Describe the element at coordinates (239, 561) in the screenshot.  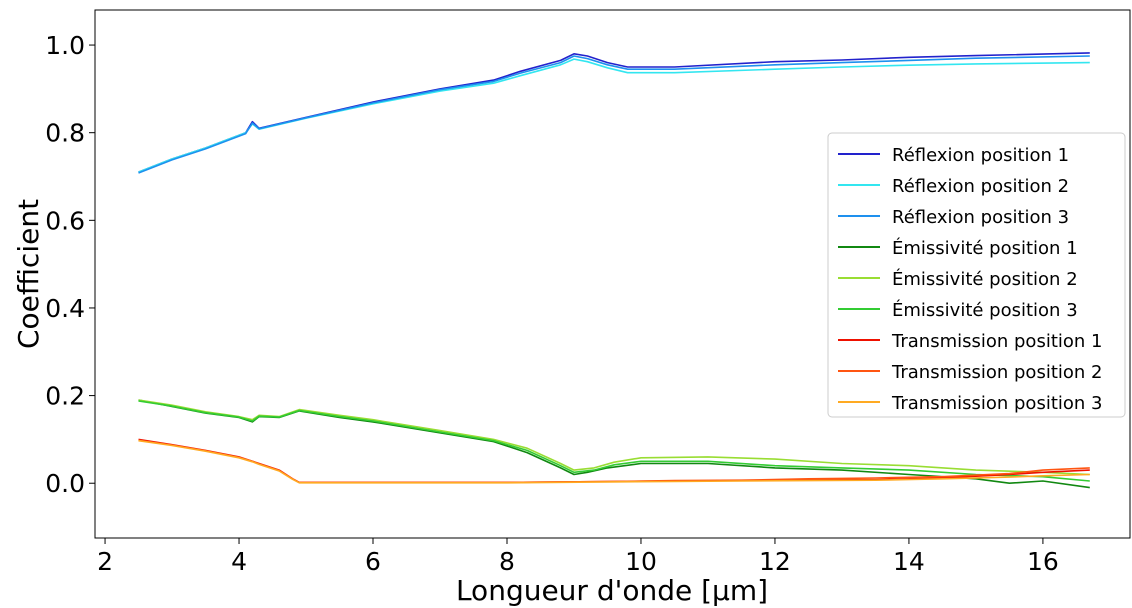
I see `x-tick-label: 4` at that location.